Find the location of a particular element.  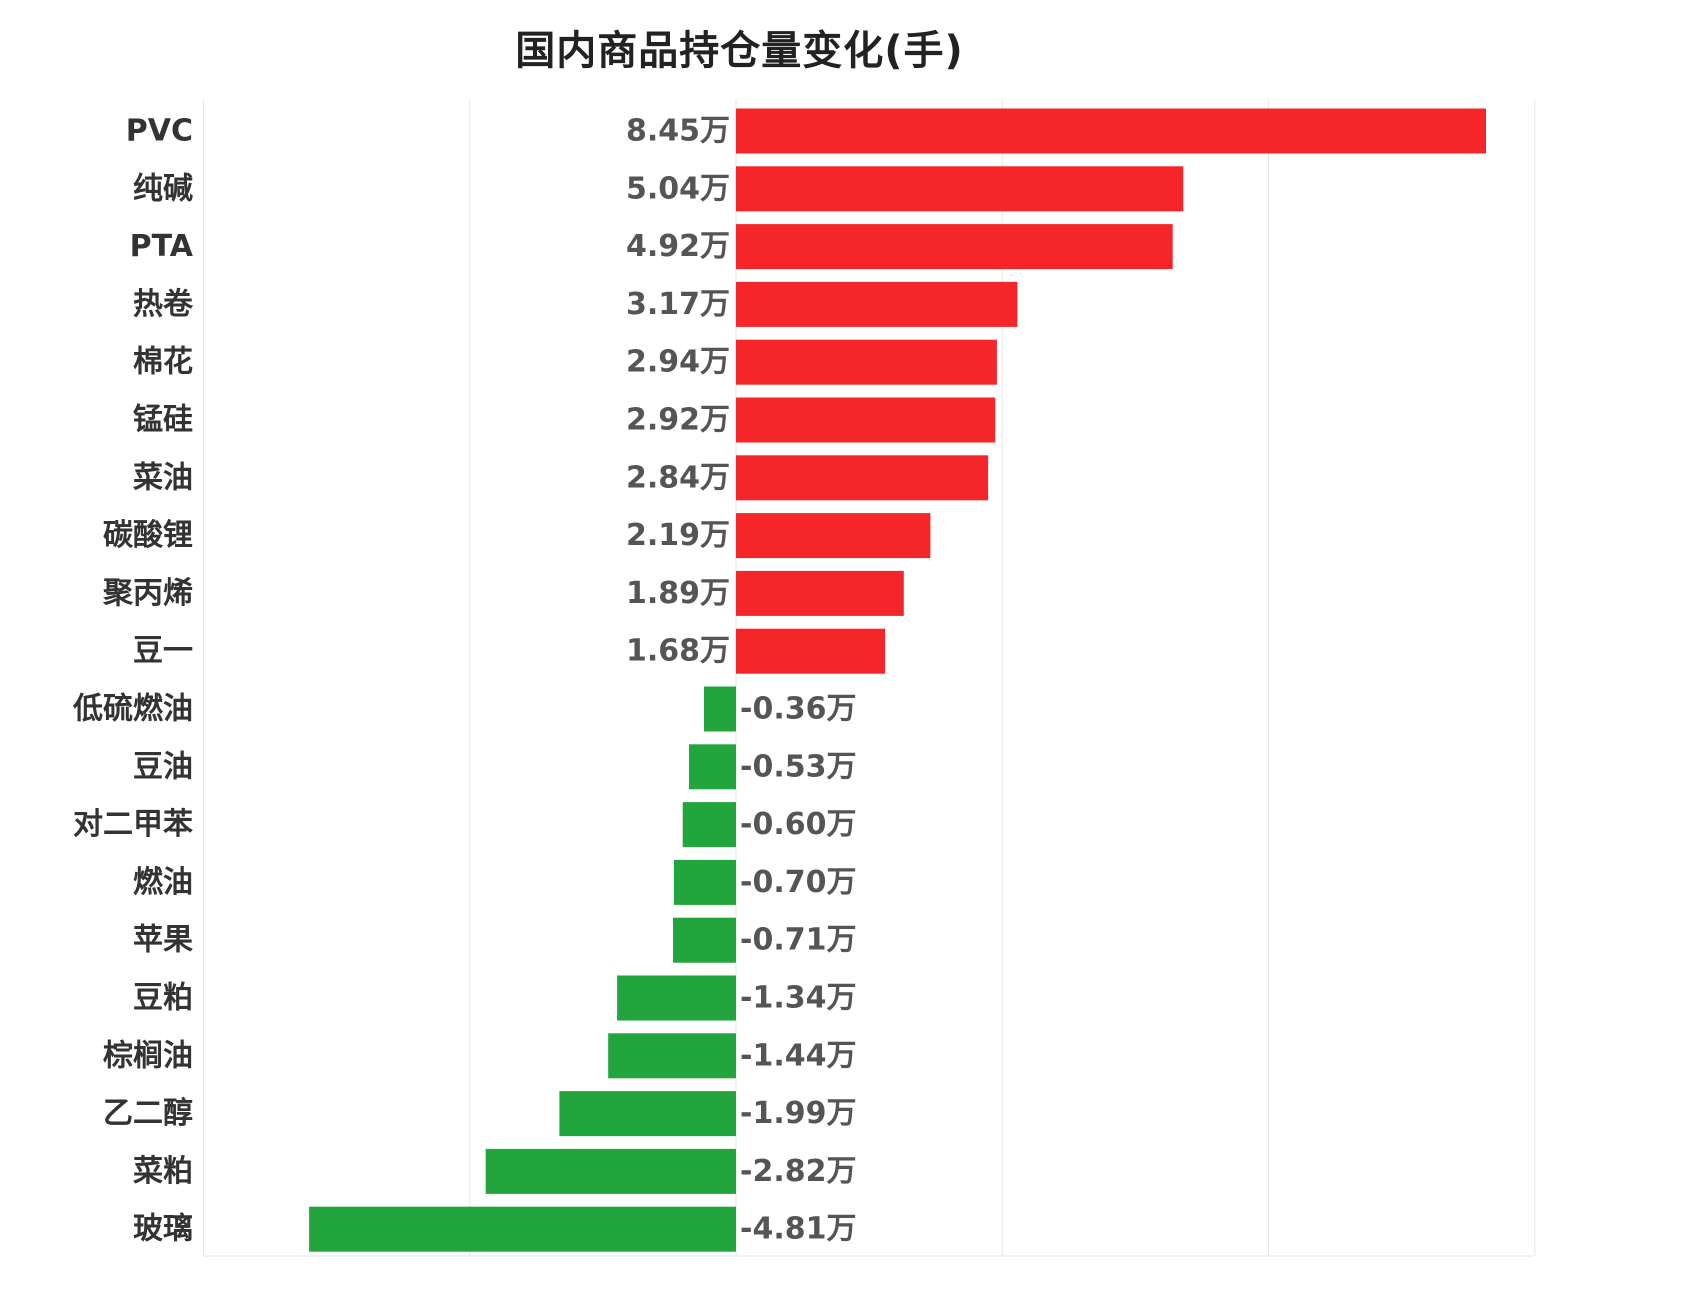

category-label: 苹果 is located at coordinates (163, 940).